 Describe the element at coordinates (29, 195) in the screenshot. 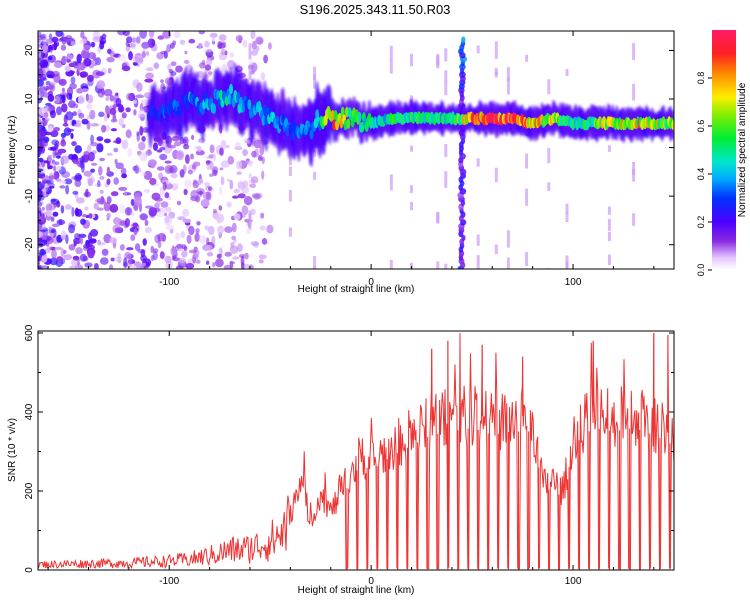

I see `y-tick-label: -10` at that location.